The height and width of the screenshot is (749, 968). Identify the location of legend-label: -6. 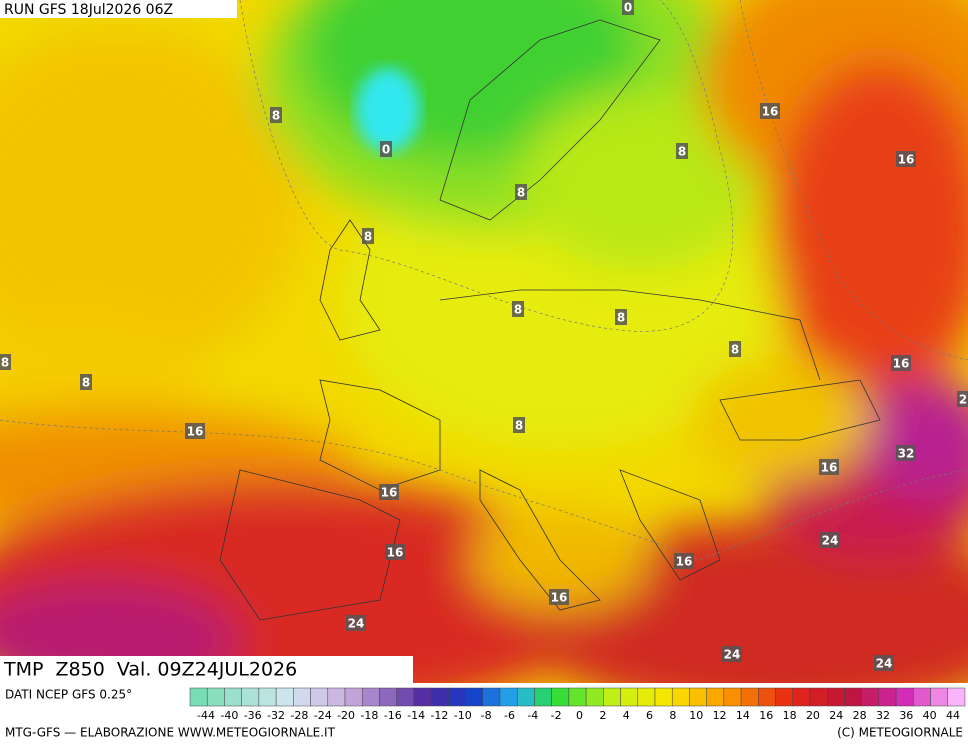
(509, 715).